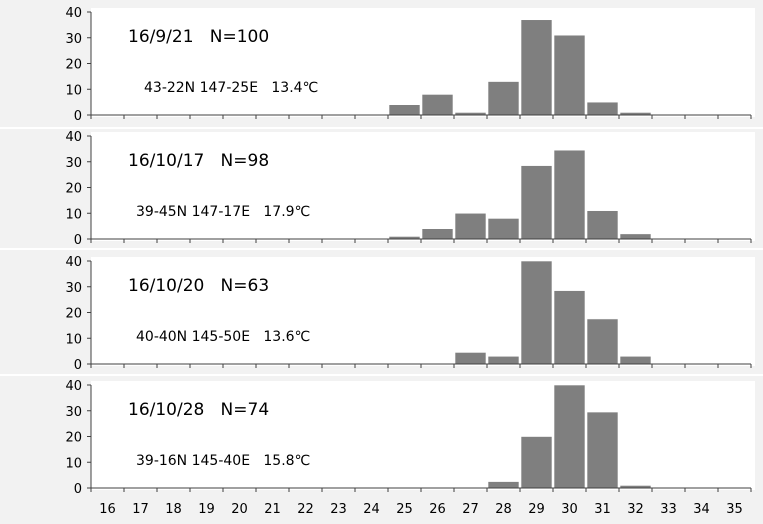 The height and width of the screenshot is (524, 763). What do you see at coordinates (602, 509) in the screenshot?
I see `x-tick-label: 31` at bounding box center [602, 509].